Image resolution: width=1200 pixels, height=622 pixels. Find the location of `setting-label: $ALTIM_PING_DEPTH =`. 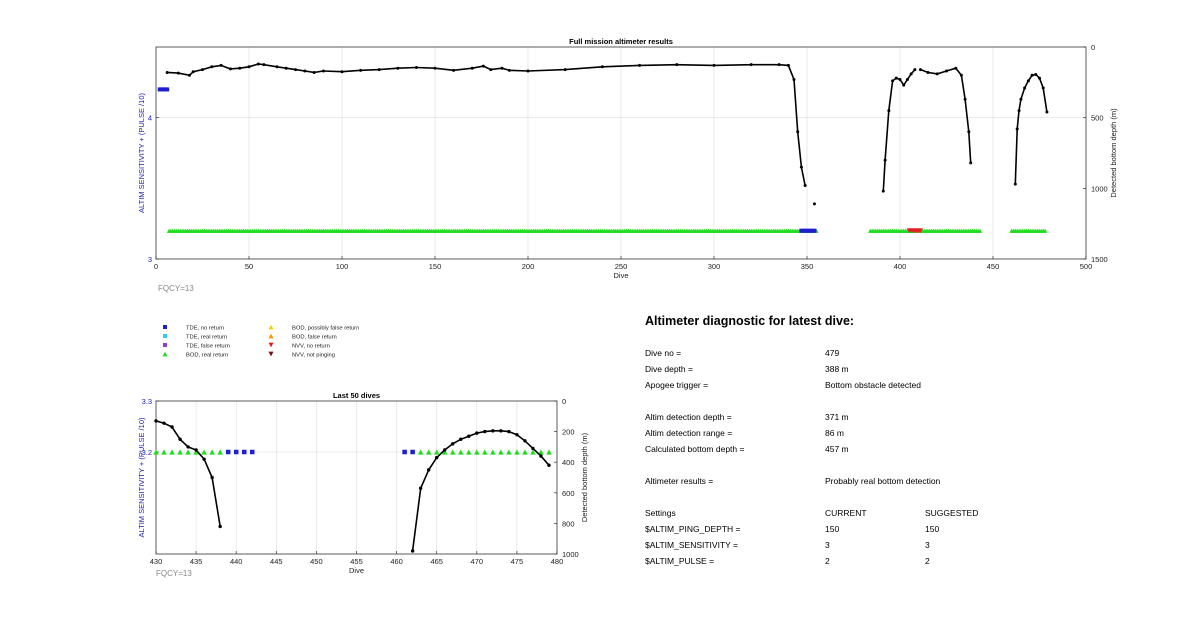

setting-label: $ALTIM_PING_DEPTH = is located at coordinates (693, 529).